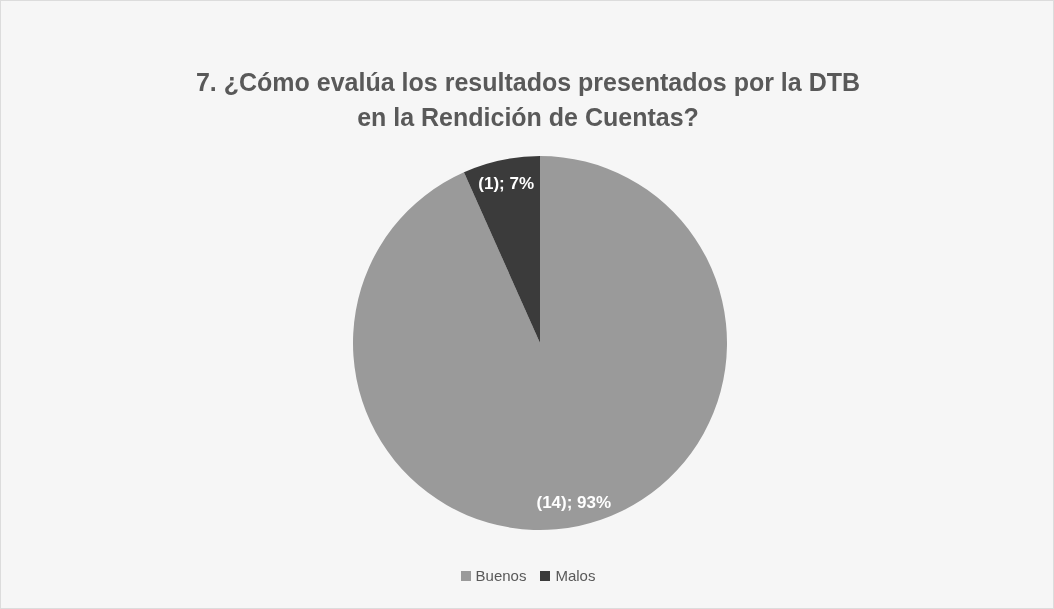 Image resolution: width=1054 pixels, height=609 pixels. Describe the element at coordinates (500, 575) in the screenshot. I see `legend-label: Buenos` at that location.